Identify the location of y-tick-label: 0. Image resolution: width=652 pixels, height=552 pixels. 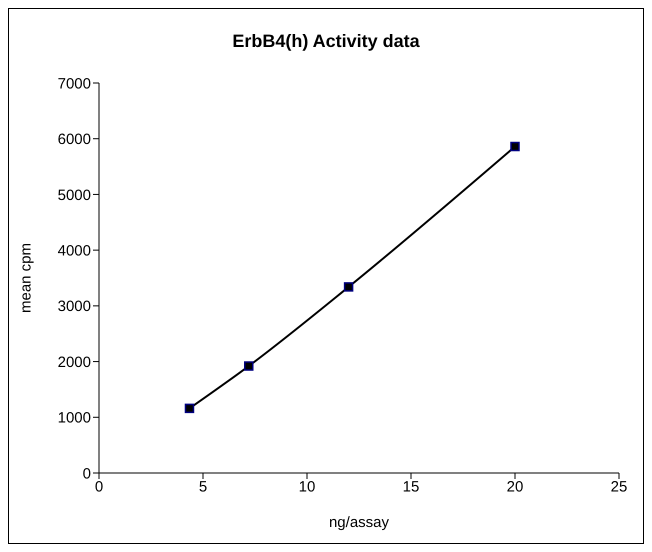
(86, 473).